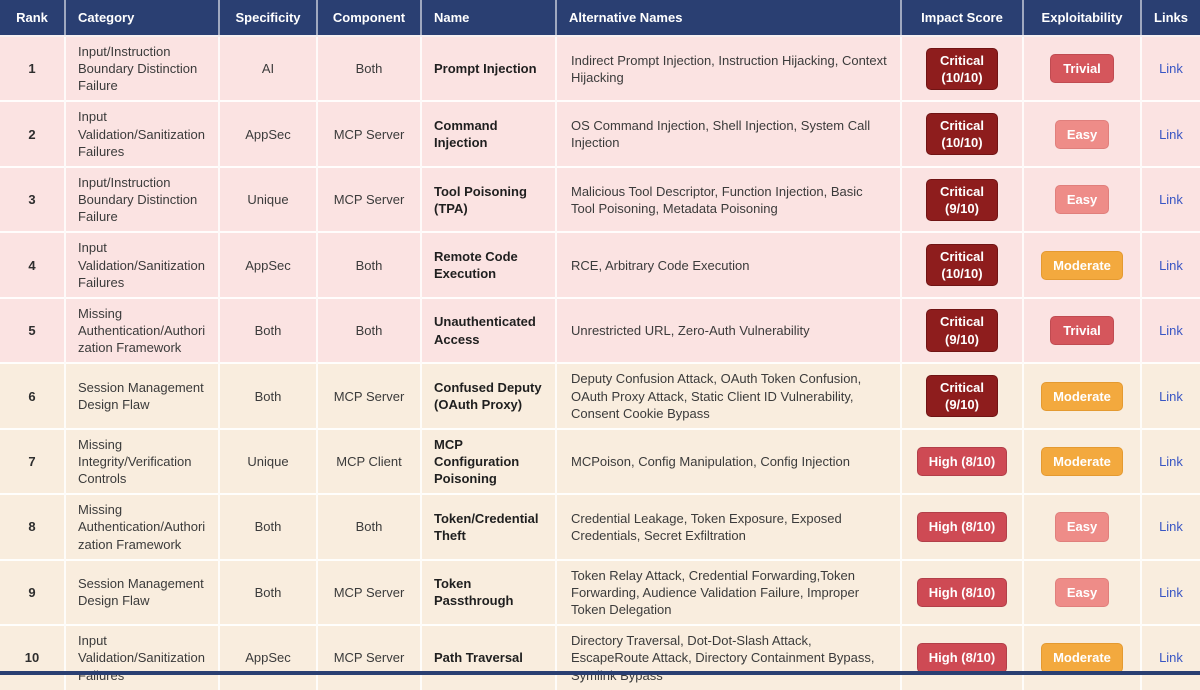 The image size is (1200, 690). What do you see at coordinates (33, 330) in the screenshot?
I see `rank-cell: 5` at bounding box center [33, 330].